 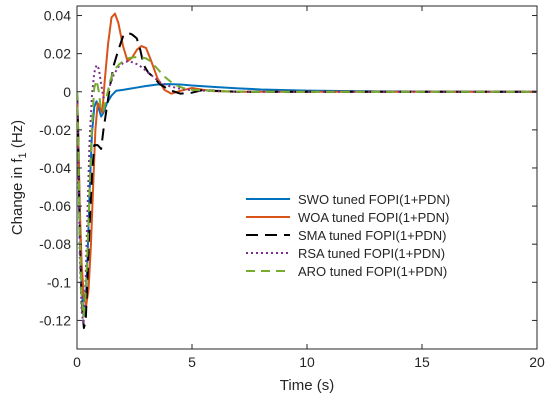 What do you see at coordinates (55, 168) in the screenshot?
I see `y-tick-label: -0.04` at bounding box center [55, 168].